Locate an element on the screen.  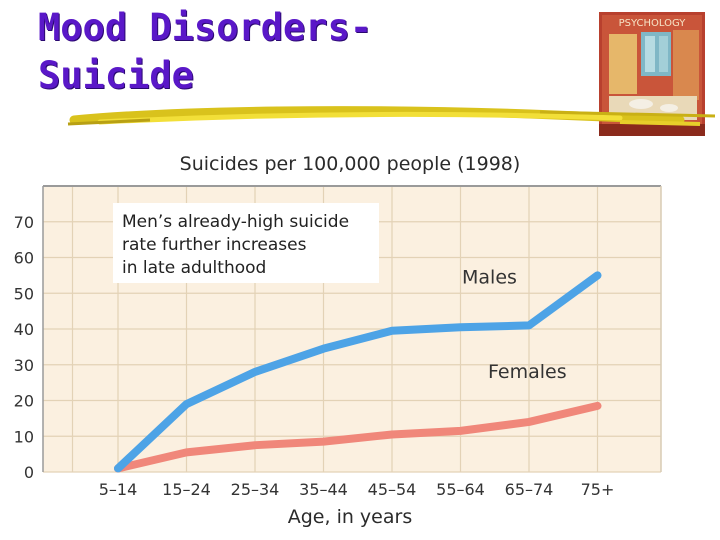
slide-title-line-1: Mood Disorders- is located at coordinates (205, 27).